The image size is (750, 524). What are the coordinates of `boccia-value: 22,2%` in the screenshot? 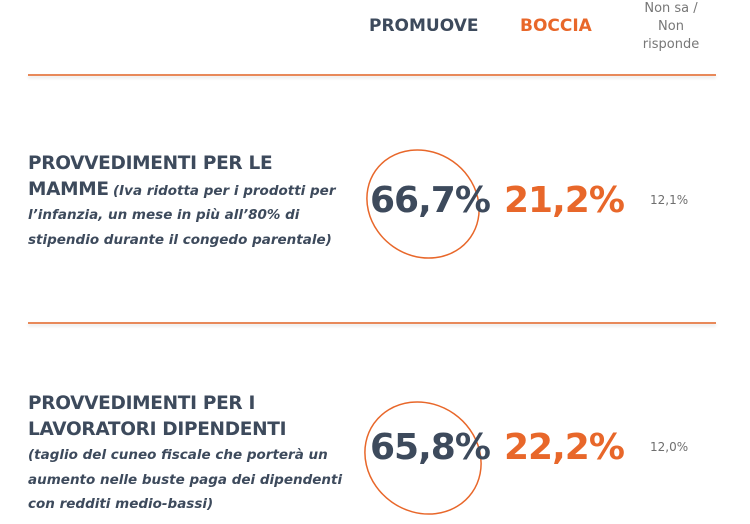 It's located at (564, 447).